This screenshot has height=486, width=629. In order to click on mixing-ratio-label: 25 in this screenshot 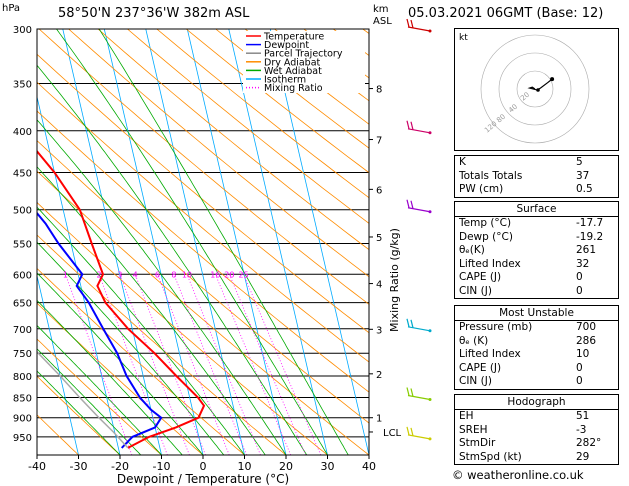, I will do `click(243, 274)`.